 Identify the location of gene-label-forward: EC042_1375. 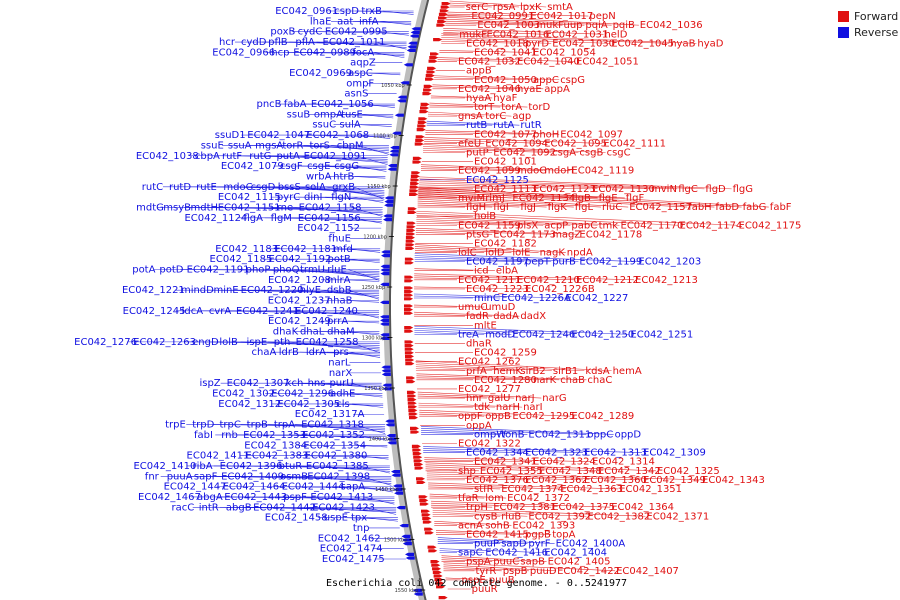
(583, 507).